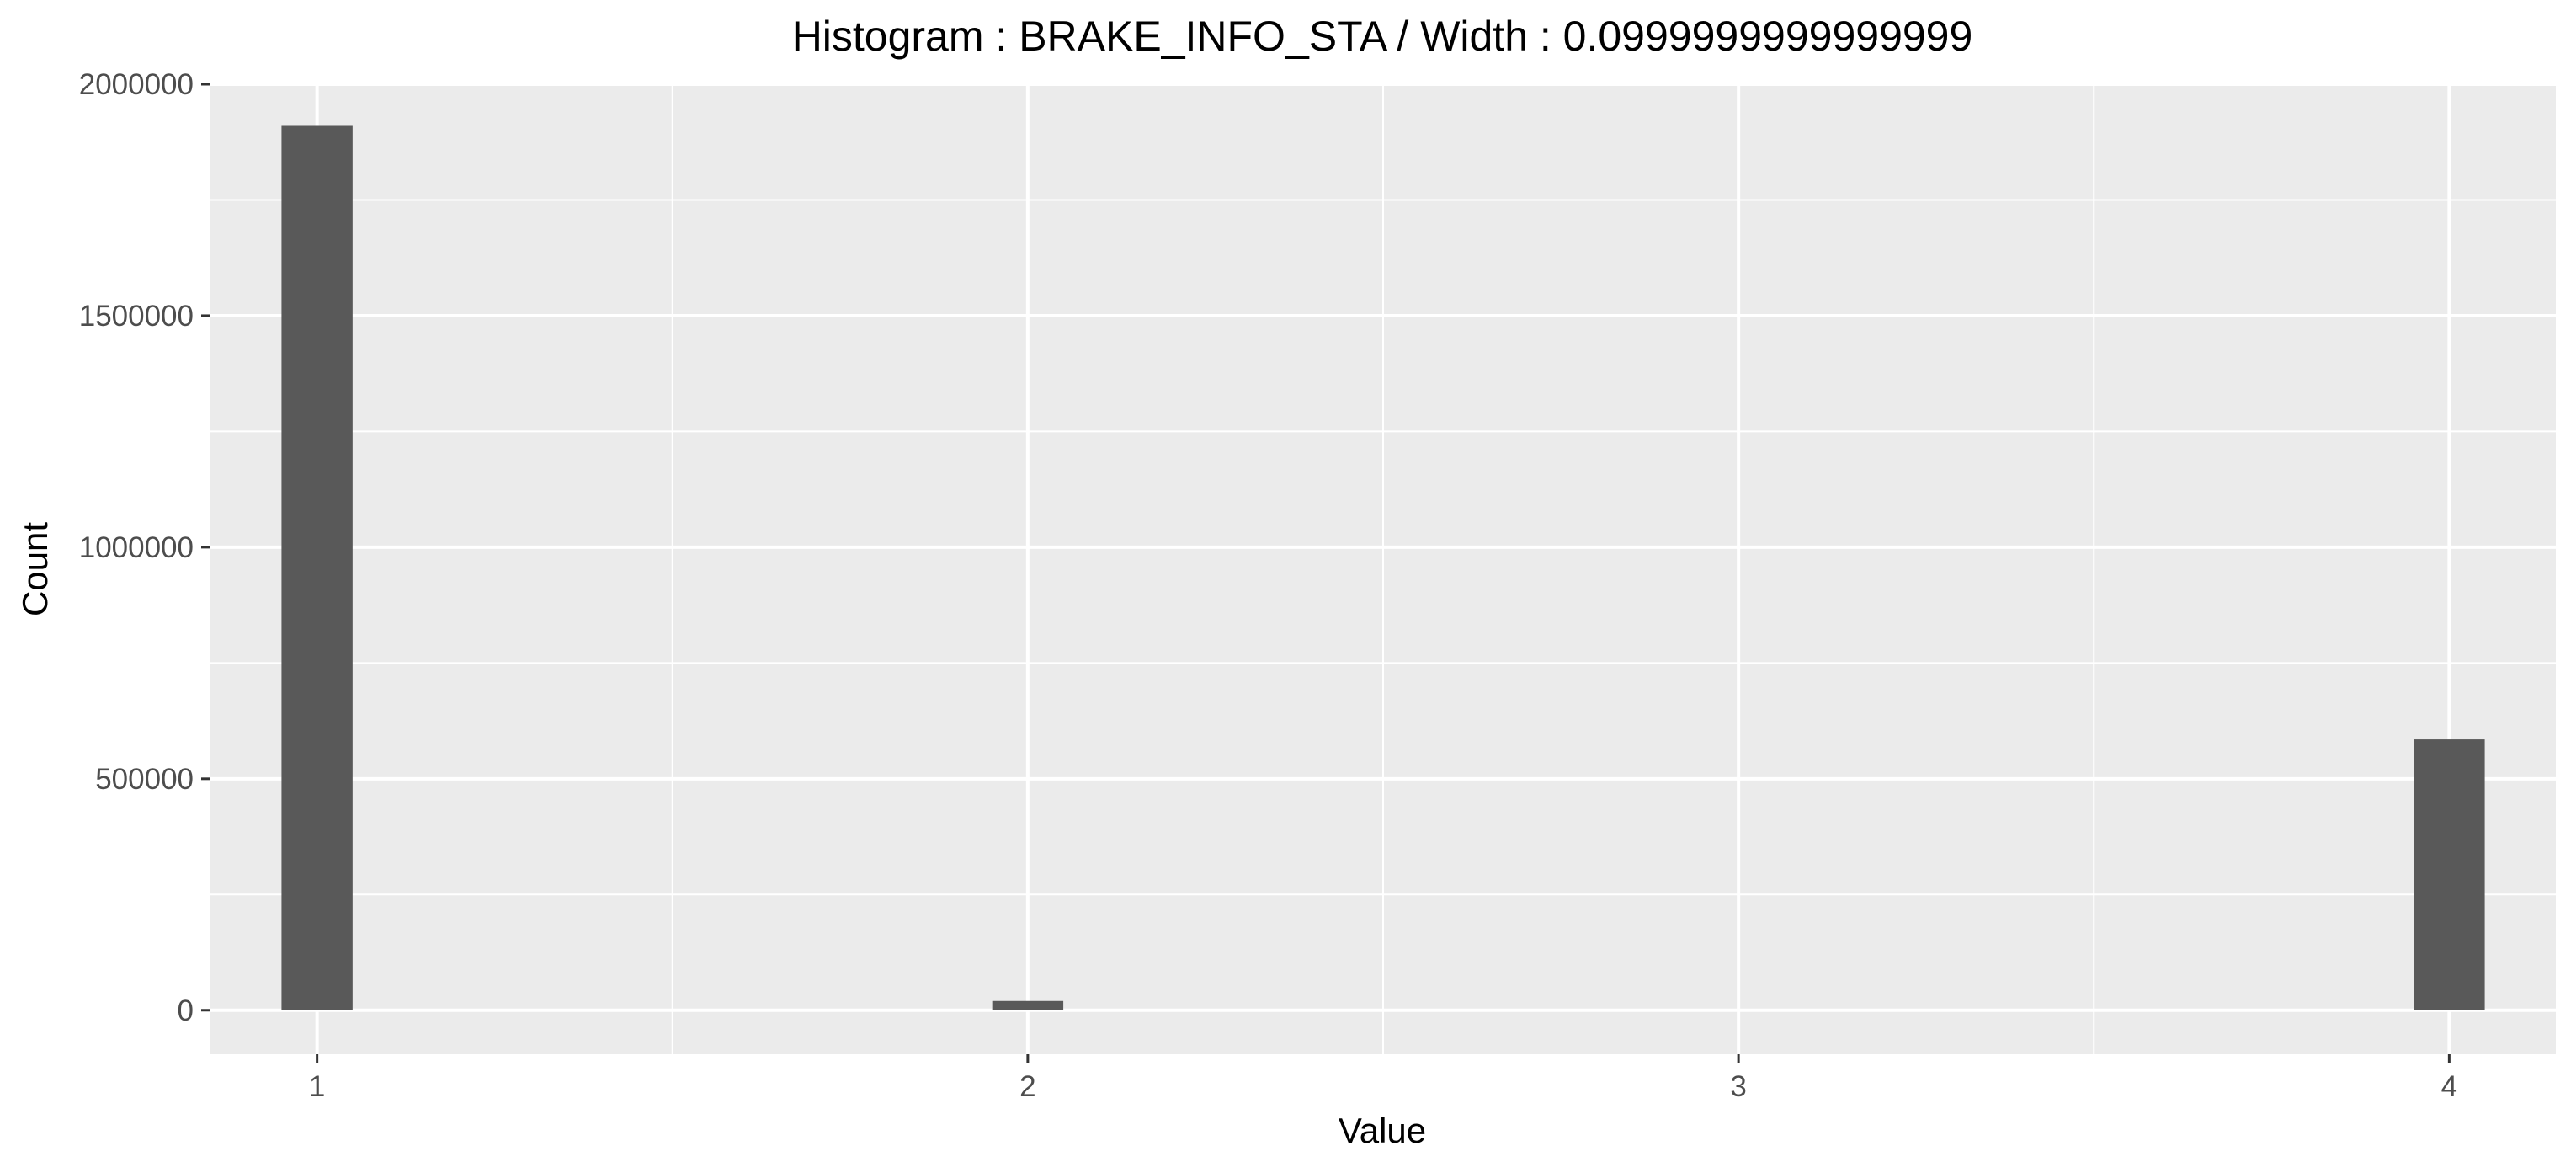 Image resolution: width=2576 pixels, height=1162 pixels. Describe the element at coordinates (2449, 1086) in the screenshot. I see `x-tick-label: 4` at that location.